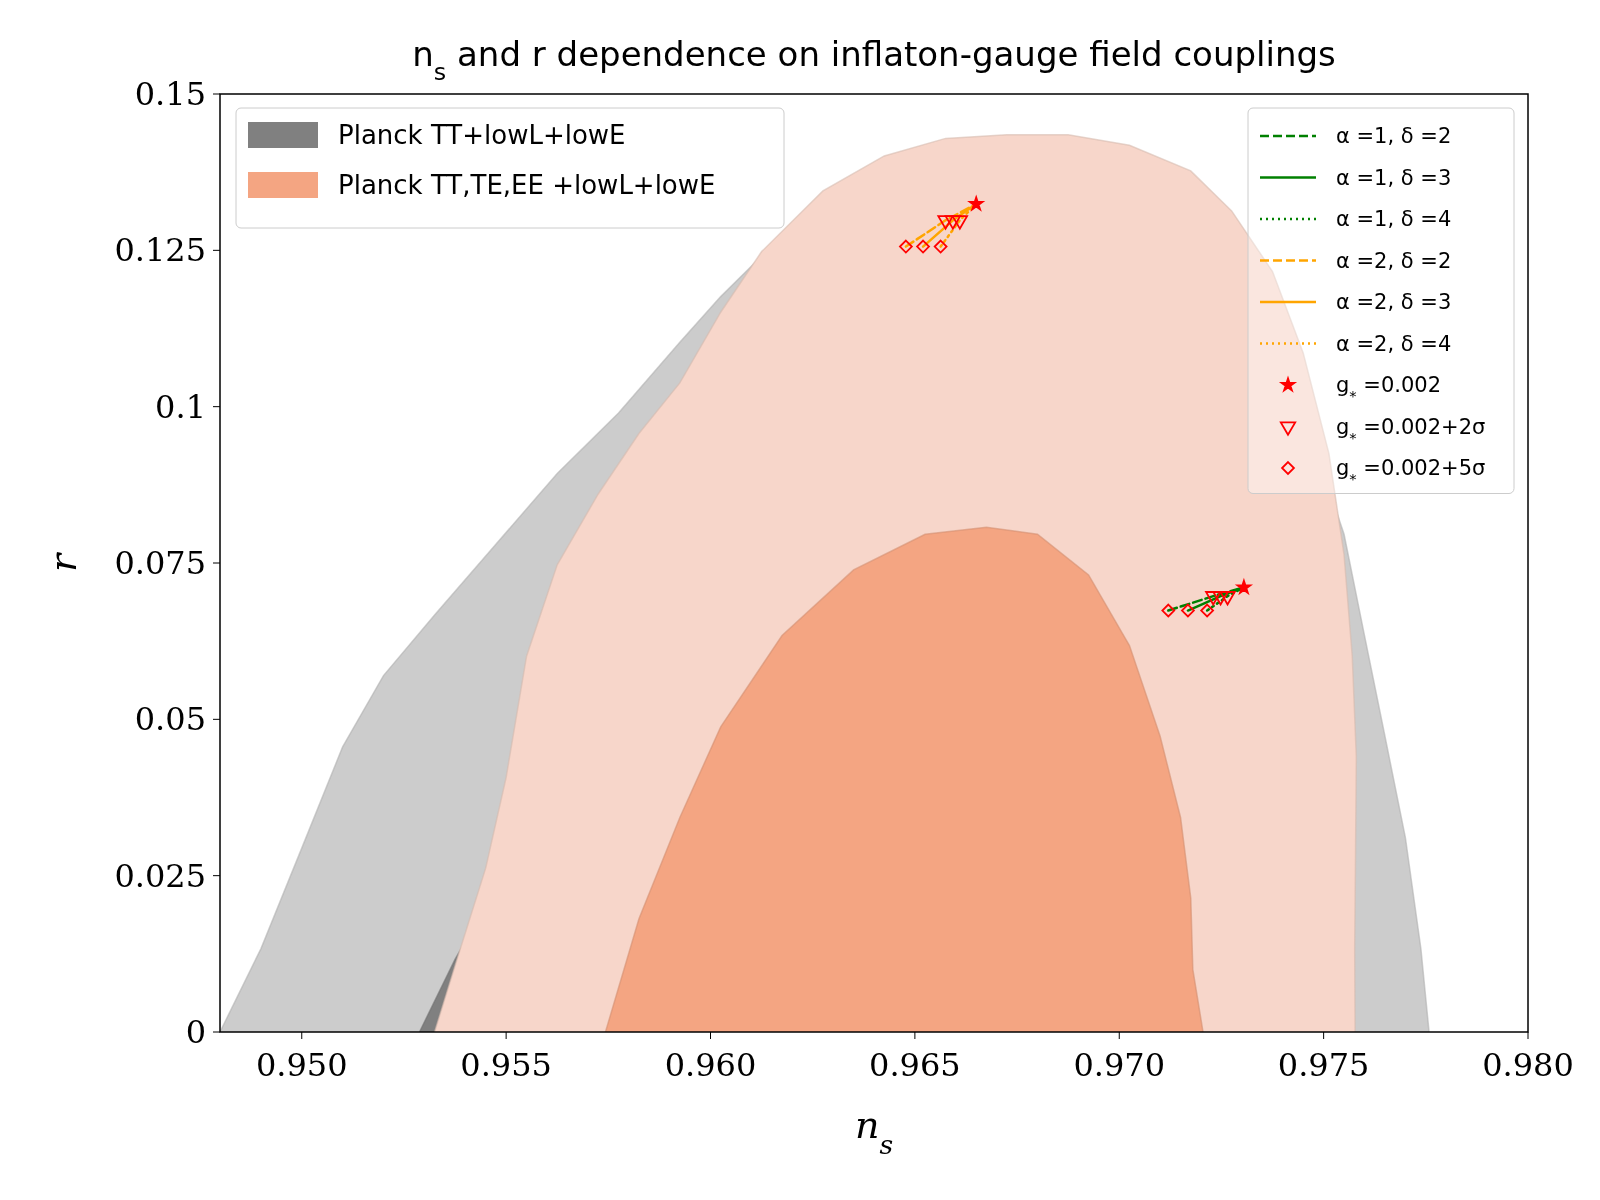  I want to click on y-tick-label: 0.15, so click(170, 94).